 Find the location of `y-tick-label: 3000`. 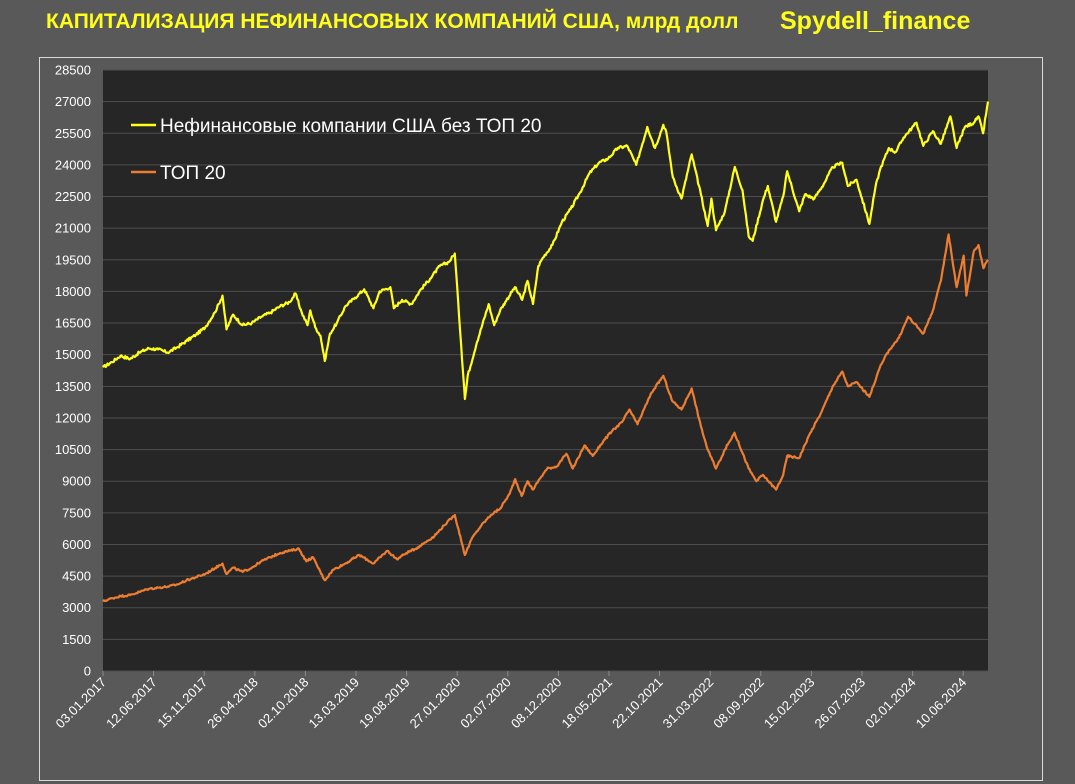

y-tick-label: 3000 is located at coordinates (76, 607).